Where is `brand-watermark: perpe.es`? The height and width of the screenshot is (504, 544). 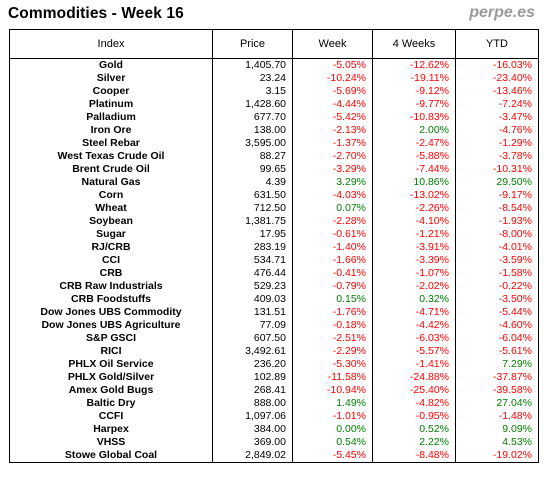
brand-watermark: perpe.es is located at coordinates (502, 12).